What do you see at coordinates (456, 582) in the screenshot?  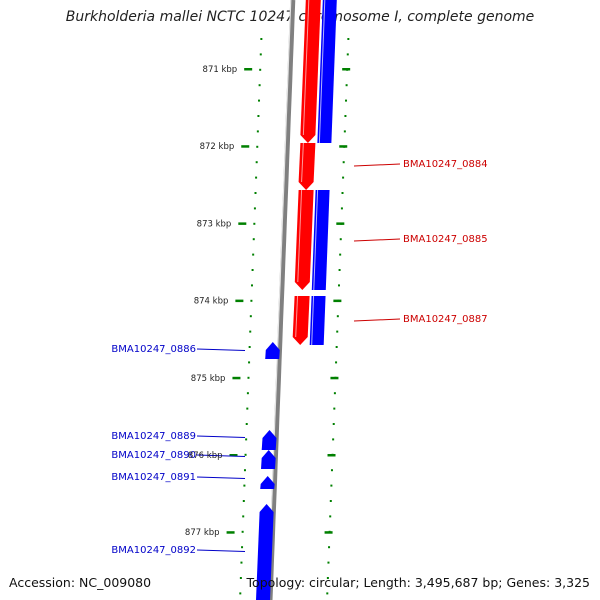 I see `length-value: 3,495,687 bp` at bounding box center [456, 582].